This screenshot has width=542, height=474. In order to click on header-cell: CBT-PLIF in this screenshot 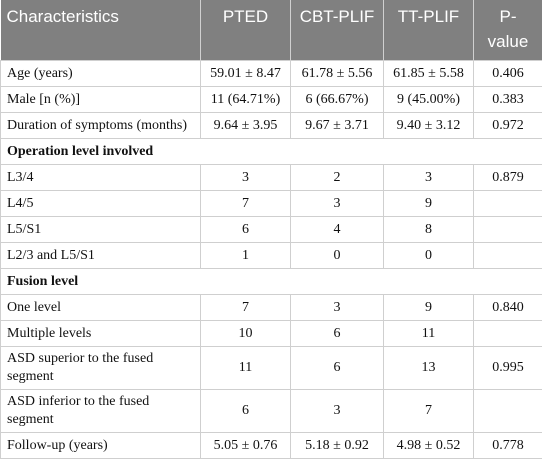, I will do `click(337, 30)`.